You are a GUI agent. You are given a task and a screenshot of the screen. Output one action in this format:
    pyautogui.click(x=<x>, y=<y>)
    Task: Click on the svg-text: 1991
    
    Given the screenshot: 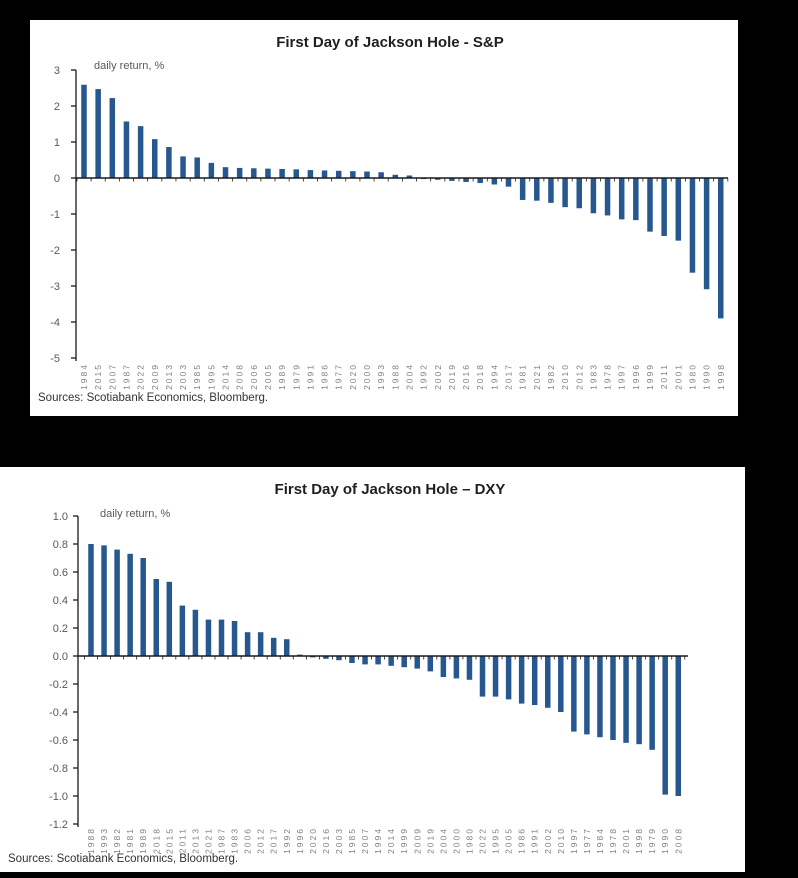 What is the action you would take?
    pyautogui.click(x=310, y=376)
    